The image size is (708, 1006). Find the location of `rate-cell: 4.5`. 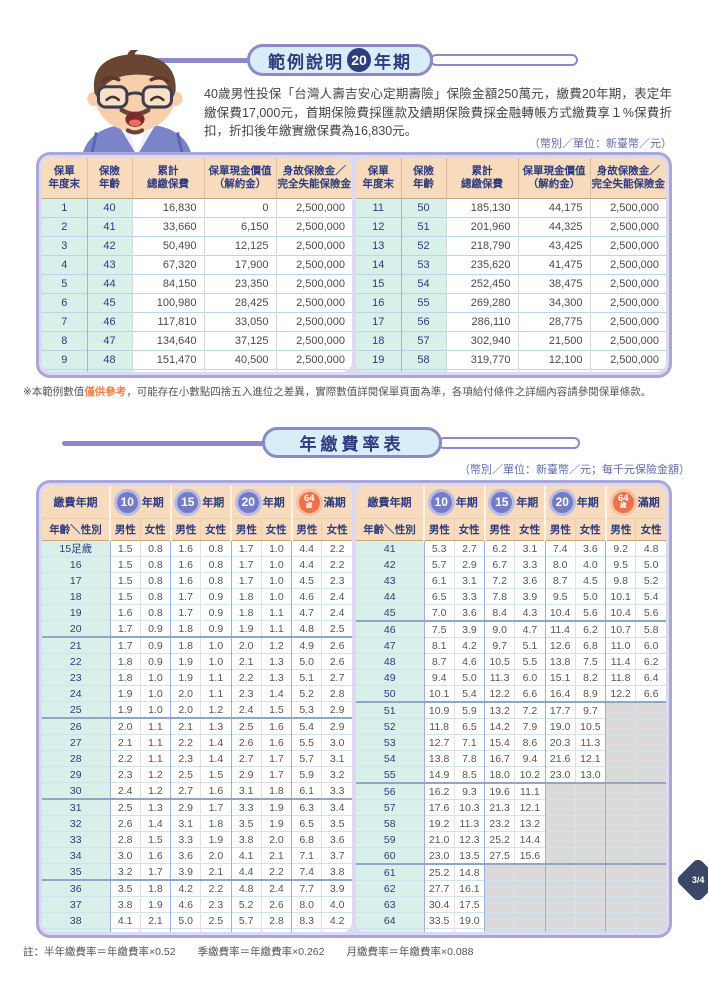

rate-cell: 4.5 is located at coordinates (306, 580).